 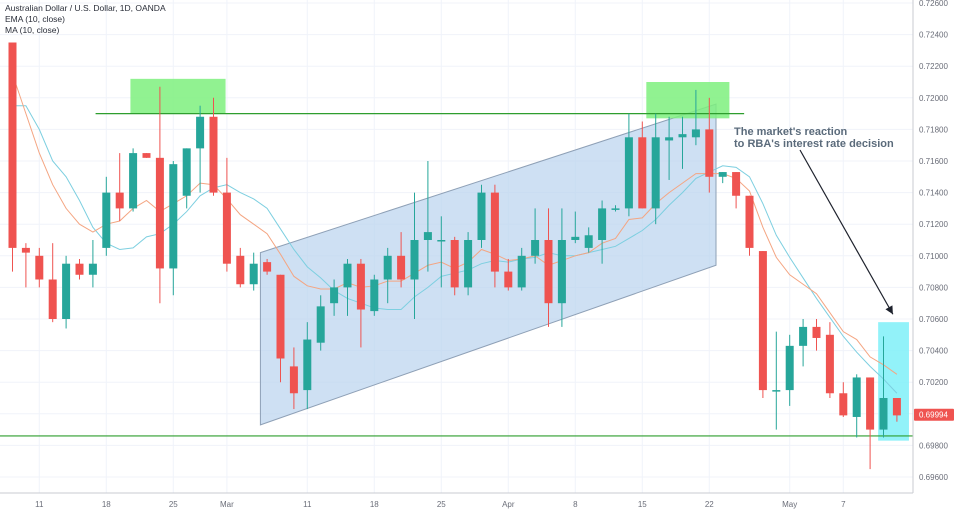 I want to click on date-tick-label: Apr, so click(x=508, y=504).